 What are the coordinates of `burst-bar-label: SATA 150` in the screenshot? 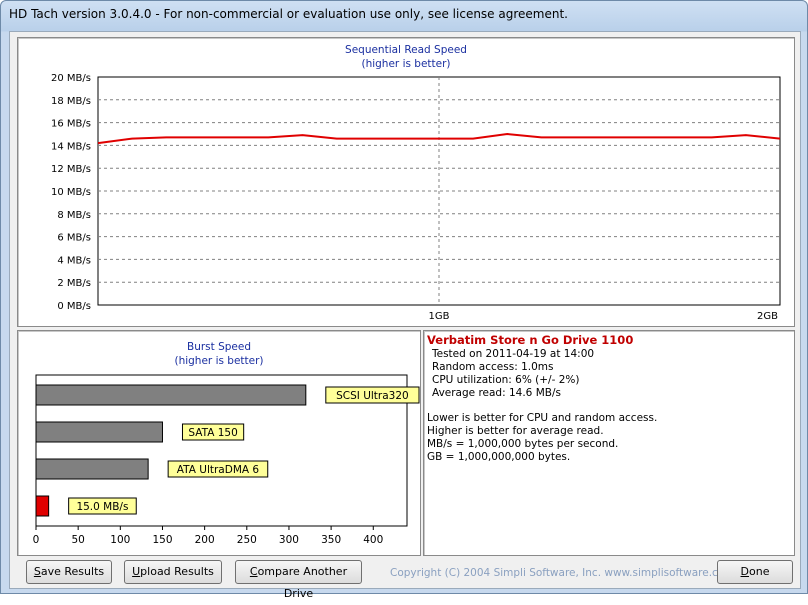 It's located at (212, 433).